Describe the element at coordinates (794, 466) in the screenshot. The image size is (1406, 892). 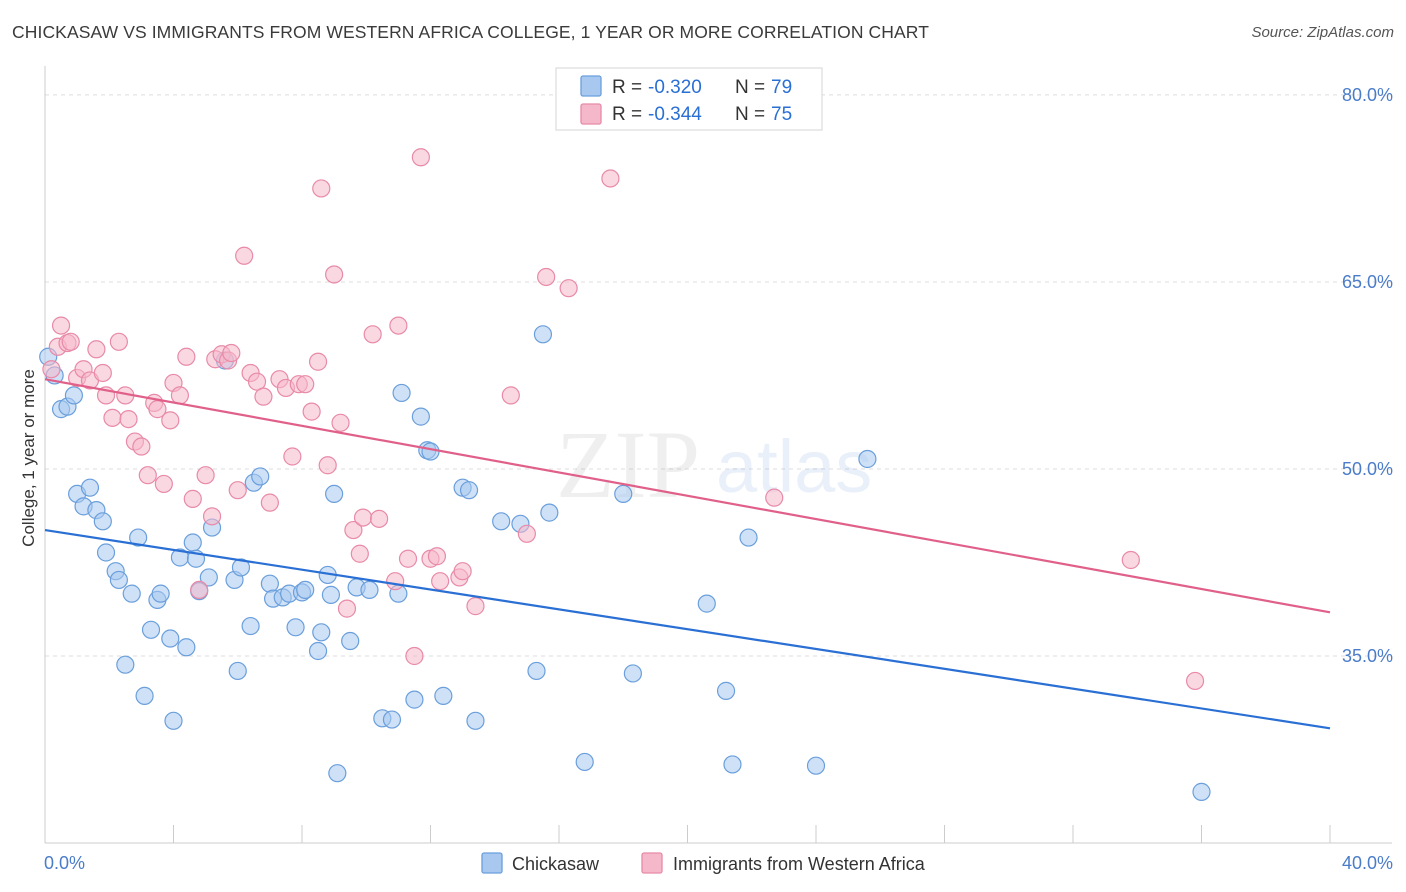
I see `watermark-atlas: atlas` at that location.